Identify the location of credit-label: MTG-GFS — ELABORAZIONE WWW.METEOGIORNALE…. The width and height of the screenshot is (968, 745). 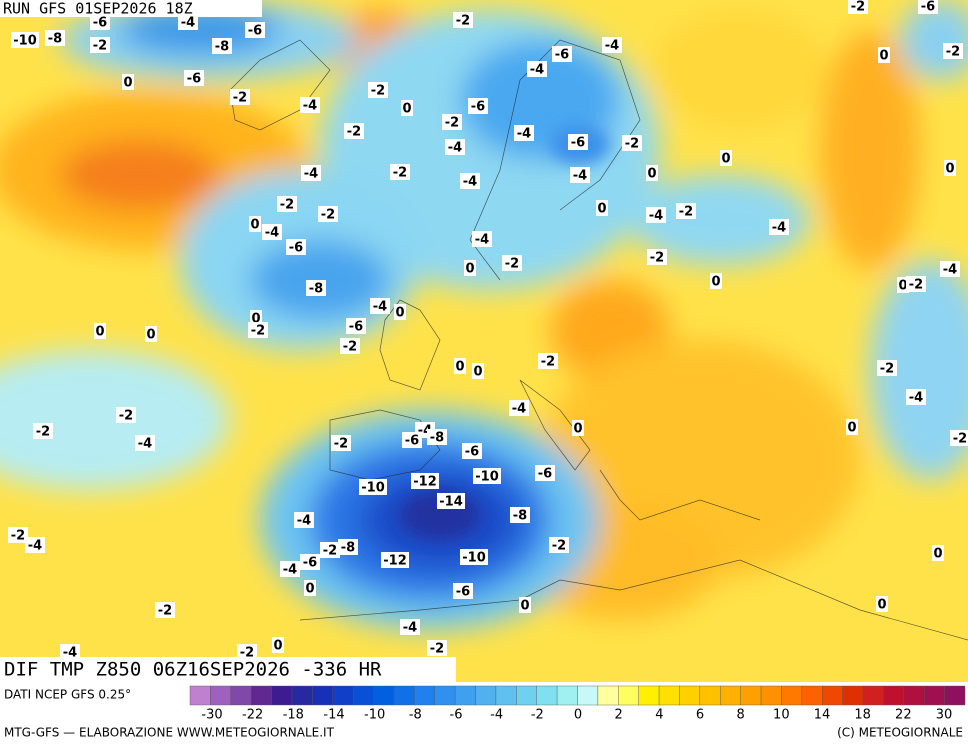
(169, 733).